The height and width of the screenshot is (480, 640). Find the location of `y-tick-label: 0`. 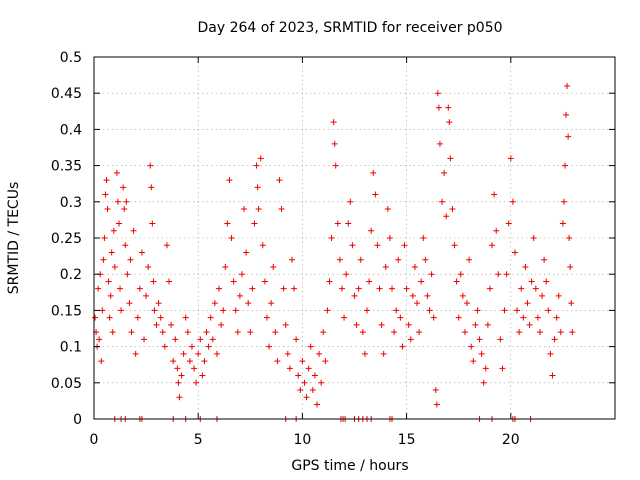

y-tick-label: 0 is located at coordinates (77, 420).